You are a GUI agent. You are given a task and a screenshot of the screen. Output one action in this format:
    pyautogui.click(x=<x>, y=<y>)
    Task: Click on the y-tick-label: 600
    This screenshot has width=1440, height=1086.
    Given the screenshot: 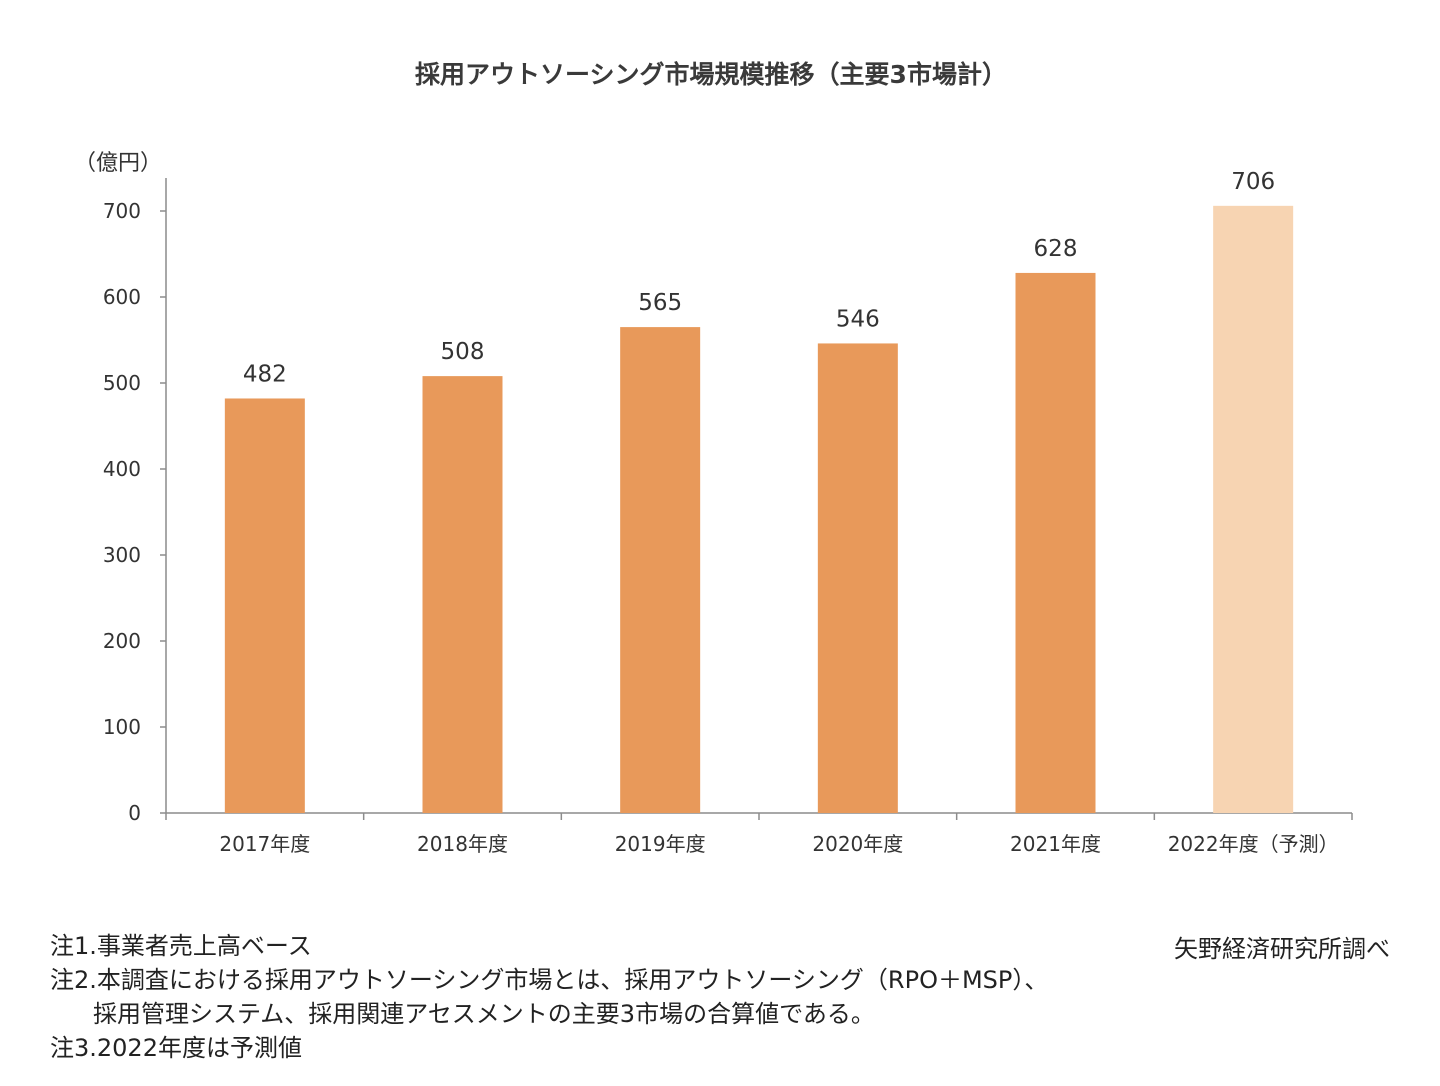 What is the action you would take?
    pyautogui.click(x=122, y=297)
    